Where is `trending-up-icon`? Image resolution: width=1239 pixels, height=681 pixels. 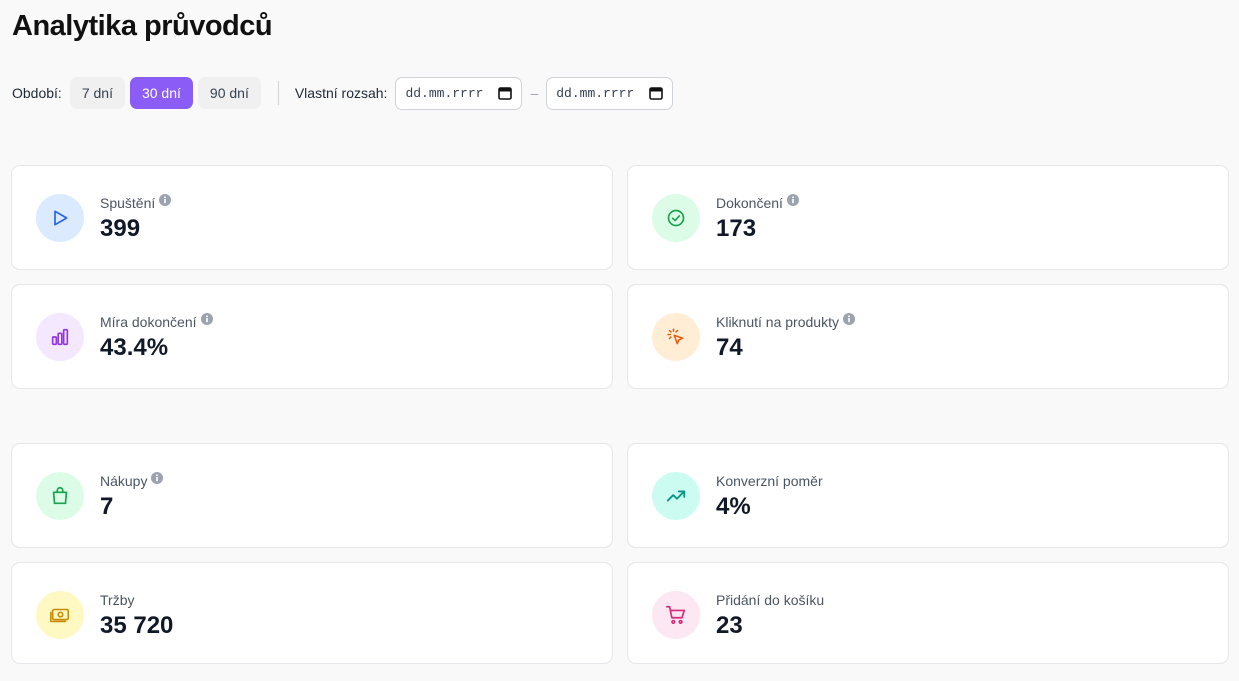 trending-up-icon is located at coordinates (676, 496).